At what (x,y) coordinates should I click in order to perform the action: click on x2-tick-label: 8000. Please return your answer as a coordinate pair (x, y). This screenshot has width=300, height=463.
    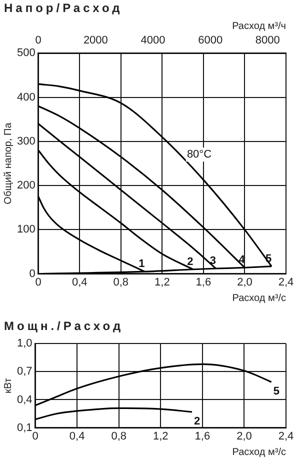
    Looking at the image, I should click on (267, 40).